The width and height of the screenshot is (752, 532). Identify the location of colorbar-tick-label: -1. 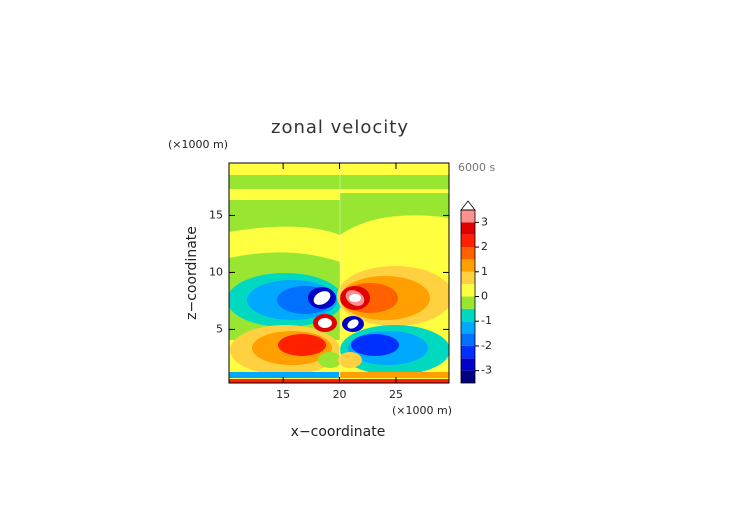
(486, 320).